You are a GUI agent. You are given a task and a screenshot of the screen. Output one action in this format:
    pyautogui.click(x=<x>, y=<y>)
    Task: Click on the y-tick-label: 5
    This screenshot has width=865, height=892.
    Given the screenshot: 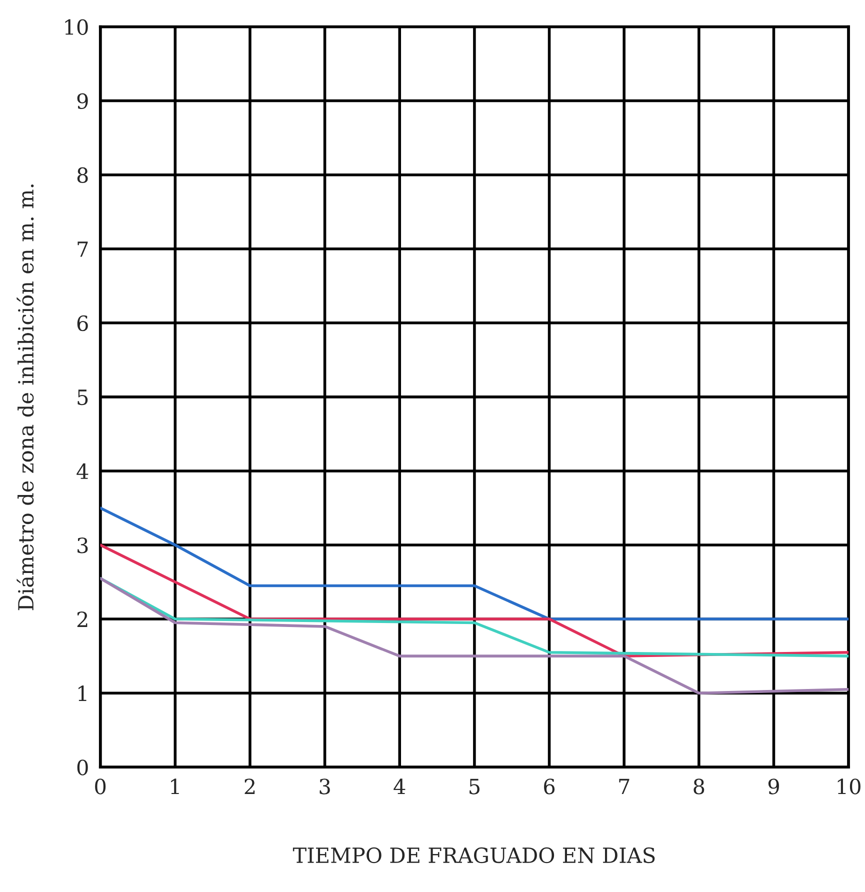 What is the action you would take?
    pyautogui.click(x=83, y=398)
    